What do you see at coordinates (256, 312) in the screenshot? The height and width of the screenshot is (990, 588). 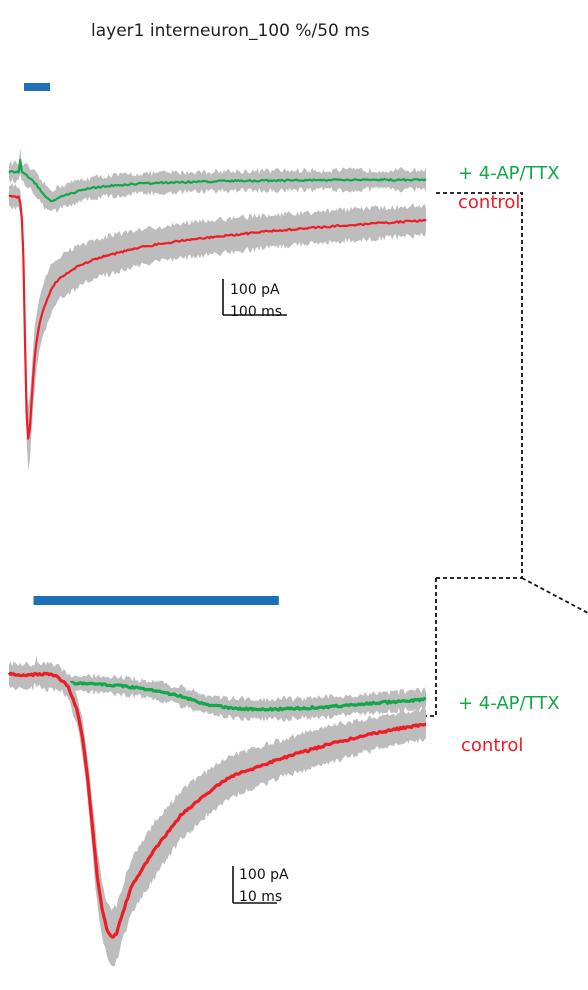 I see `overview-scale-x-label: 100 ms` at bounding box center [256, 312].